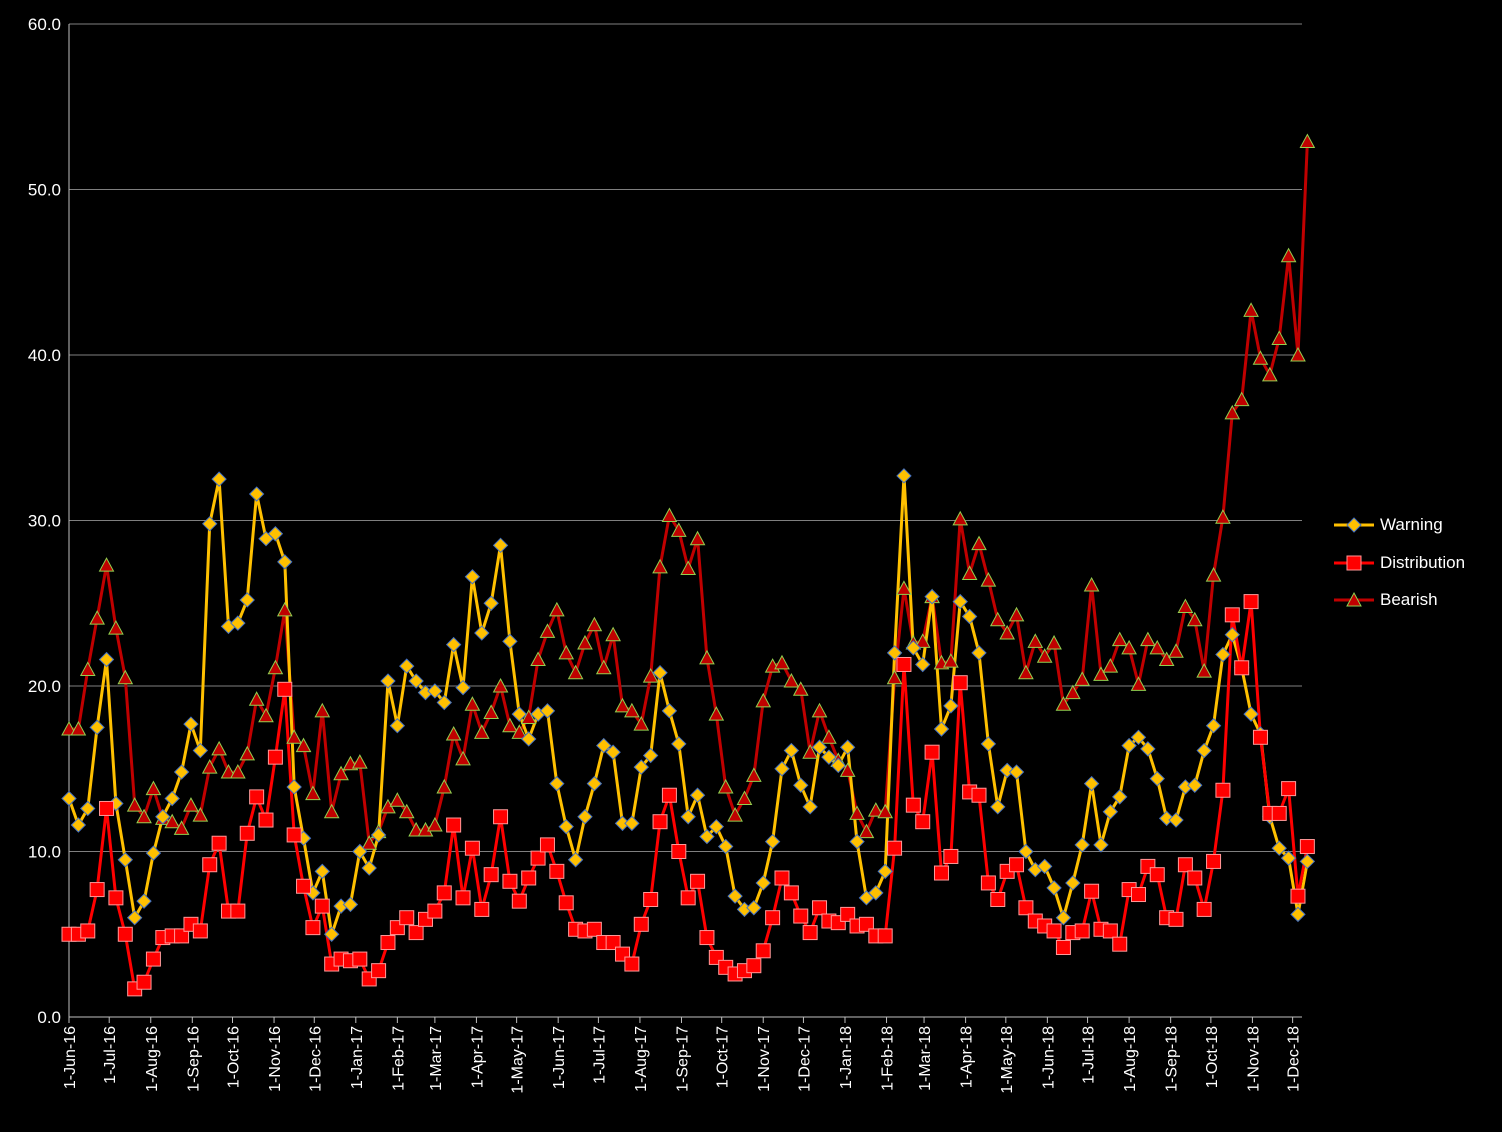 The image size is (1502, 1132). Describe the element at coordinates (44, 686) in the screenshot. I see `y-tick-label: 20.0` at that location.